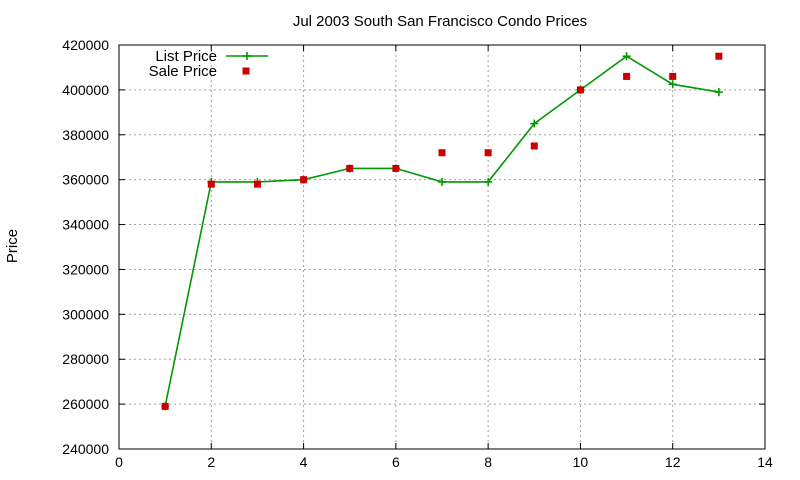  I want to click on legend-label-sale-price: Sale Price, so click(183, 71).